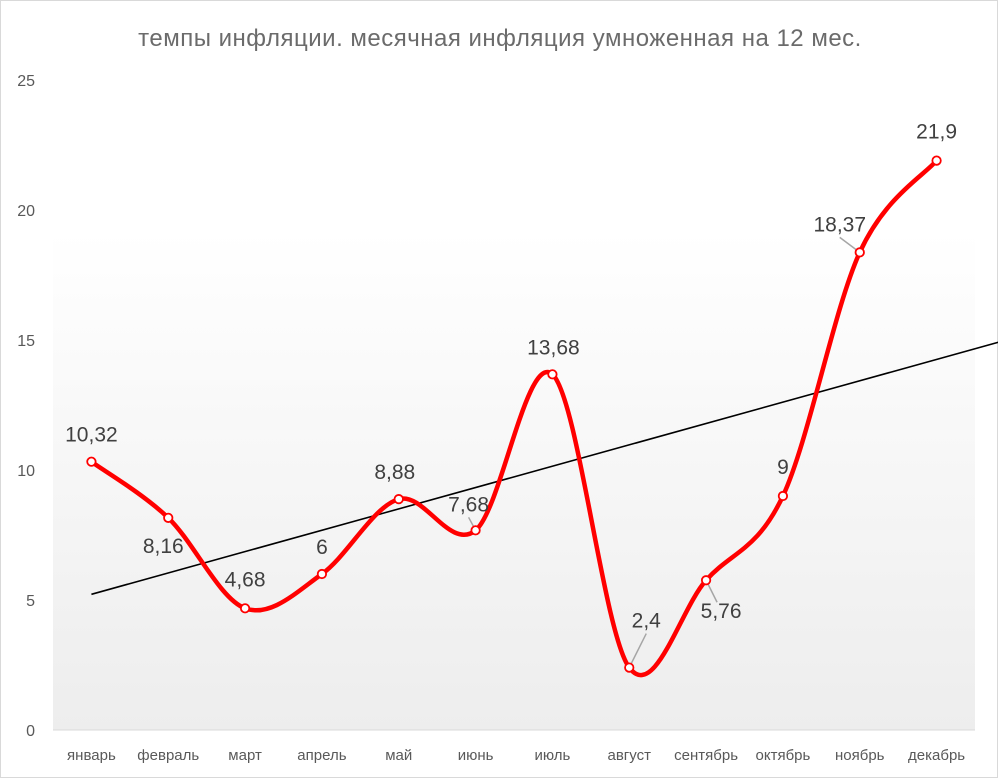 Image resolution: width=998 pixels, height=779 pixels. Describe the element at coordinates (26, 406) in the screenshot. I see `y-axis: 0 5 10 15 20 25` at that location.